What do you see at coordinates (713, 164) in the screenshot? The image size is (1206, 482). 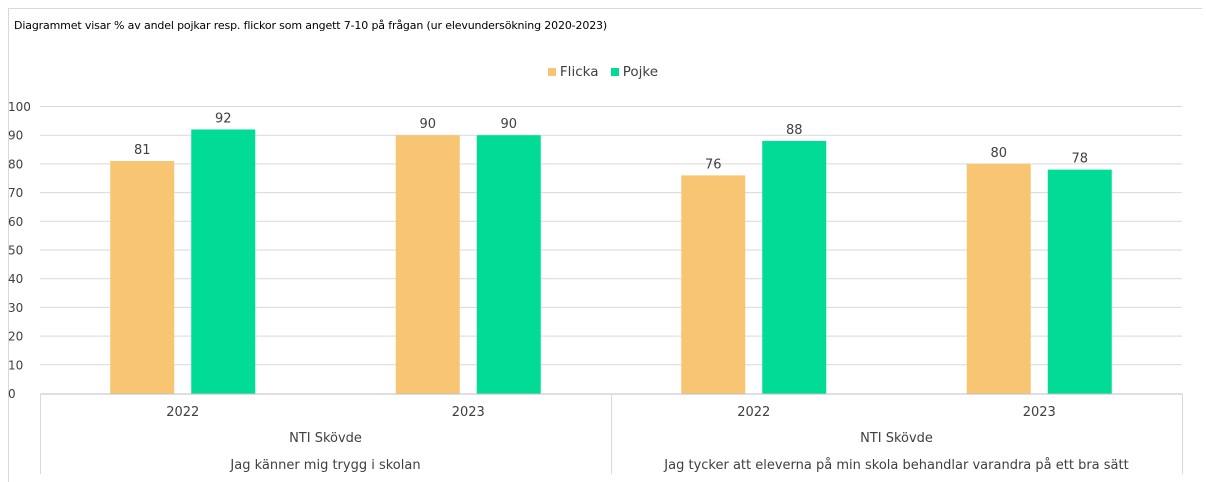 I see `data-label: 76` at bounding box center [713, 164].